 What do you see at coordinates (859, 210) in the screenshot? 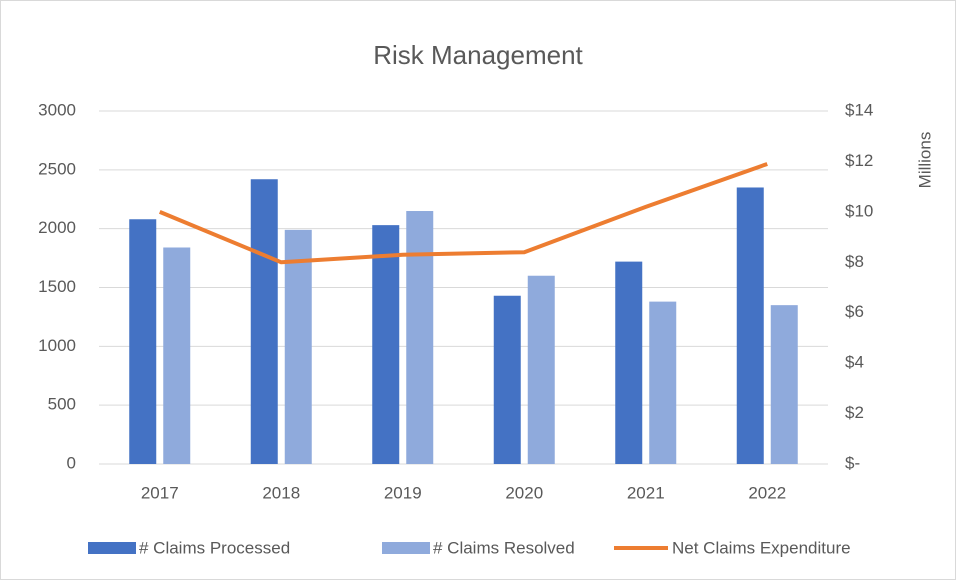
I see `y2-tick-label: $10` at bounding box center [859, 210].